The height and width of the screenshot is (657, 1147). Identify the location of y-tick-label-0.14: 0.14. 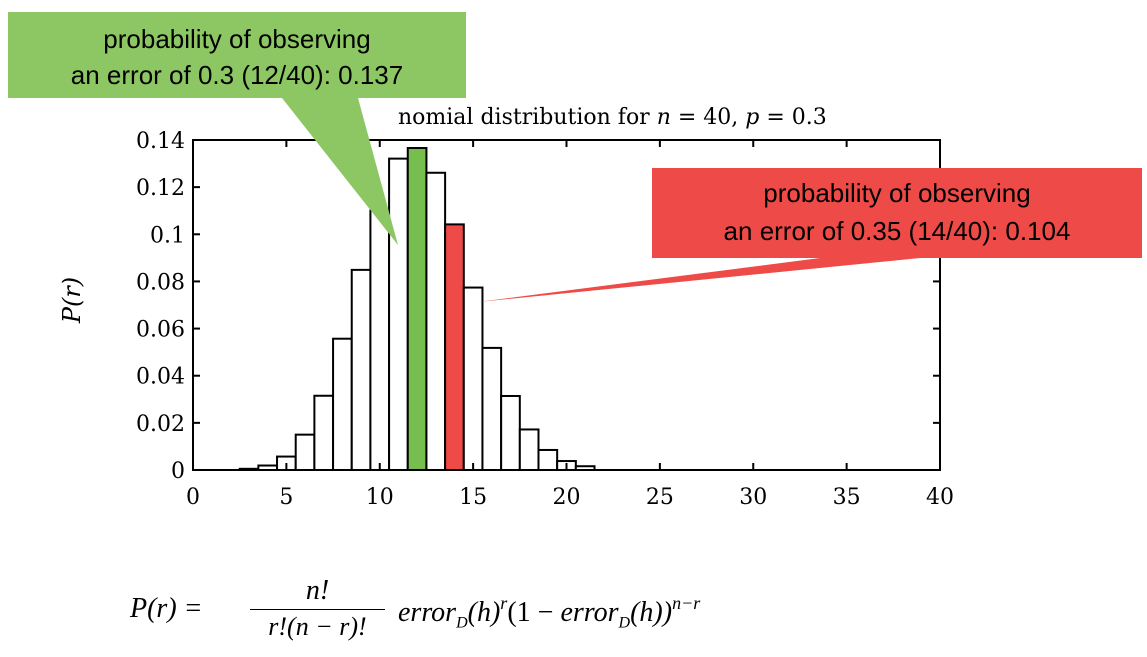
(160, 141).